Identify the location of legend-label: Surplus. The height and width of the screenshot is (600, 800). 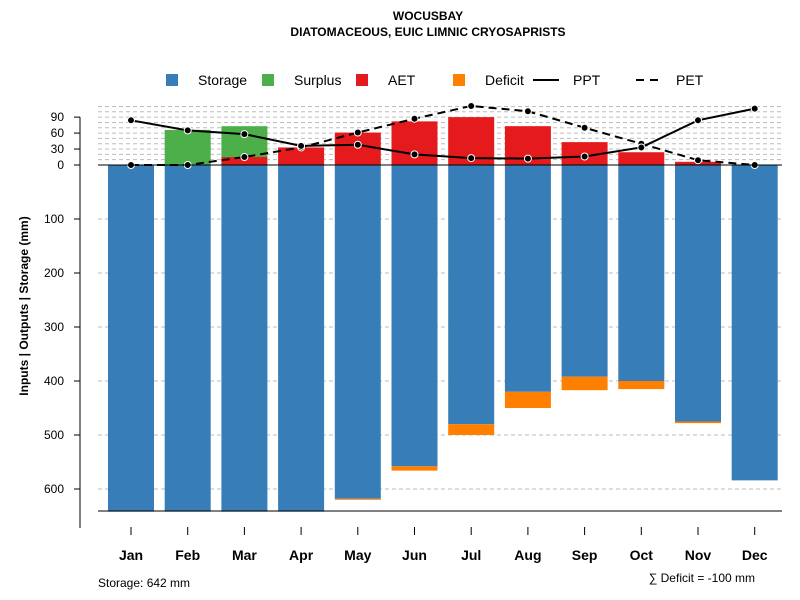
(317, 80).